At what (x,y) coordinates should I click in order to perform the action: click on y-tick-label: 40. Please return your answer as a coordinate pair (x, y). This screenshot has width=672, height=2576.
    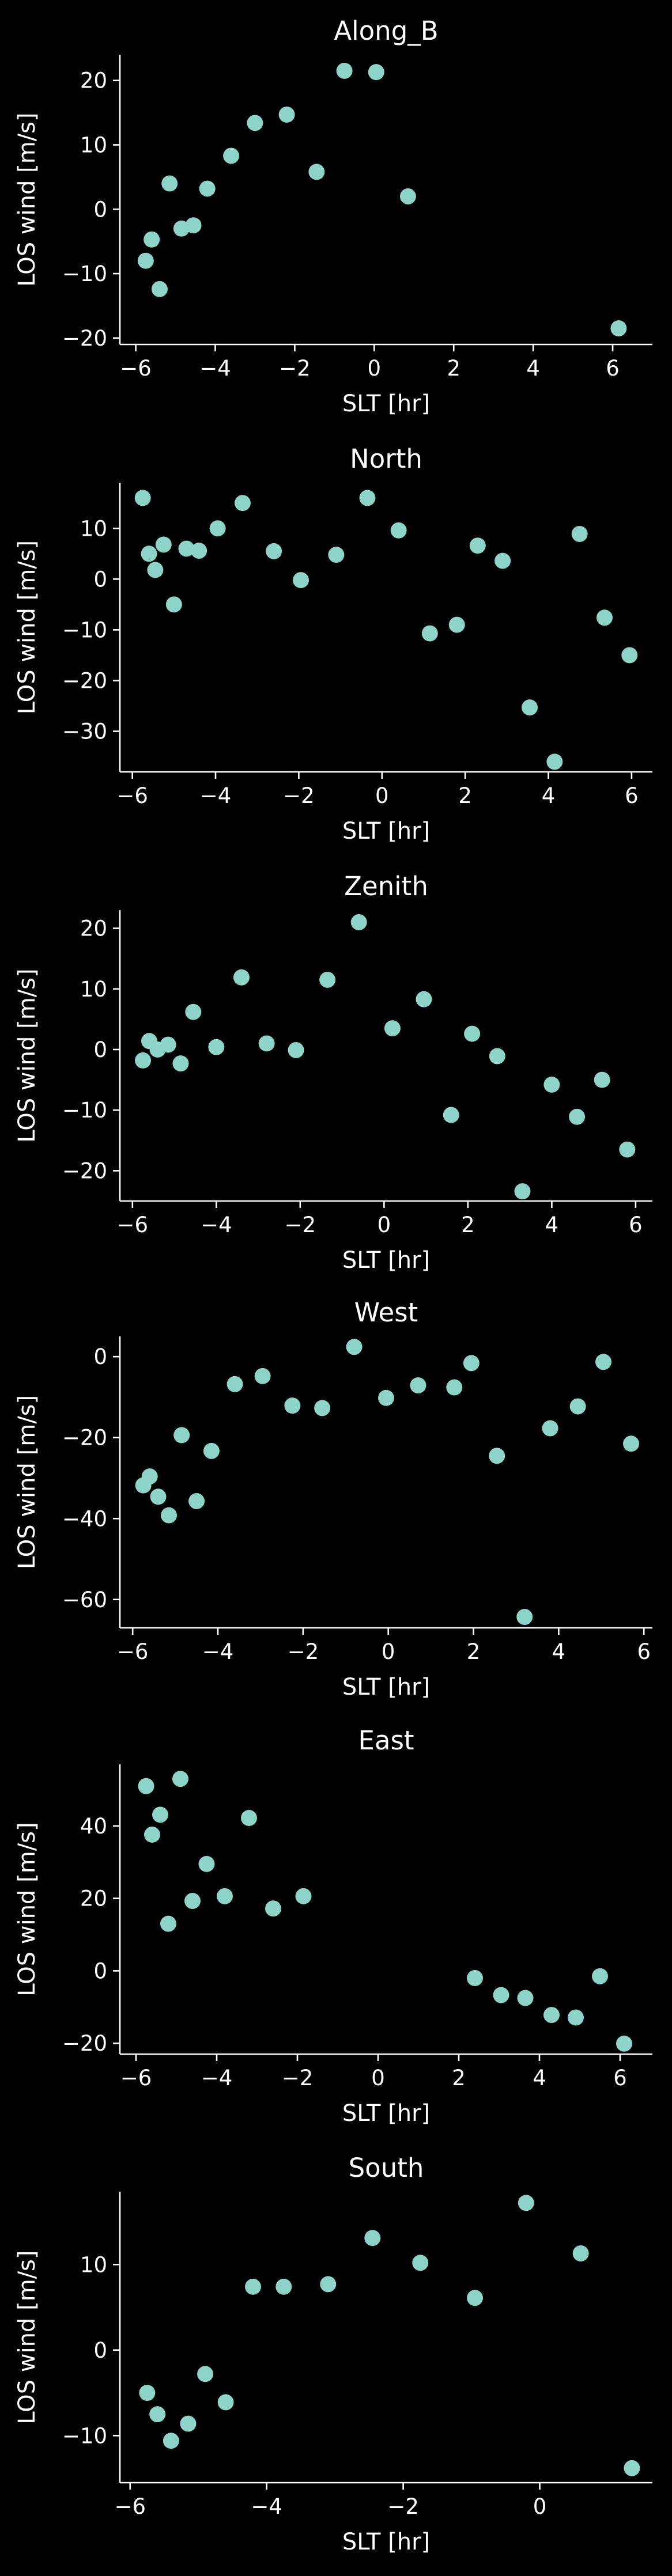
    Looking at the image, I should click on (94, 1826).